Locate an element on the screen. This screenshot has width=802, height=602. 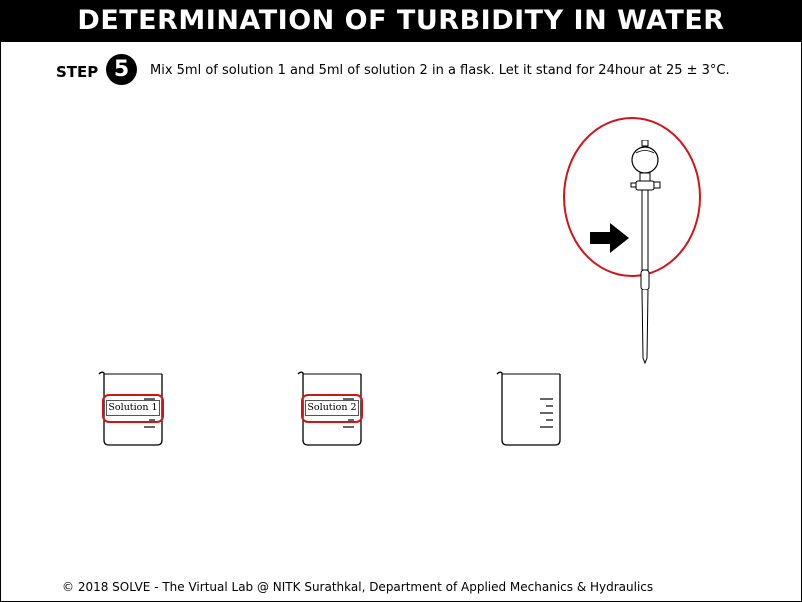
step-number-badge: 5 is located at coordinates (121, 69).